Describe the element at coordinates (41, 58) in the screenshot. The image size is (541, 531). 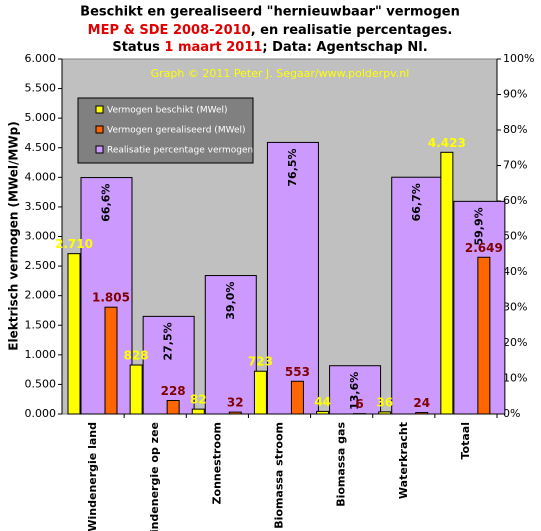
I see `y-tick-label: 6.000` at that location.